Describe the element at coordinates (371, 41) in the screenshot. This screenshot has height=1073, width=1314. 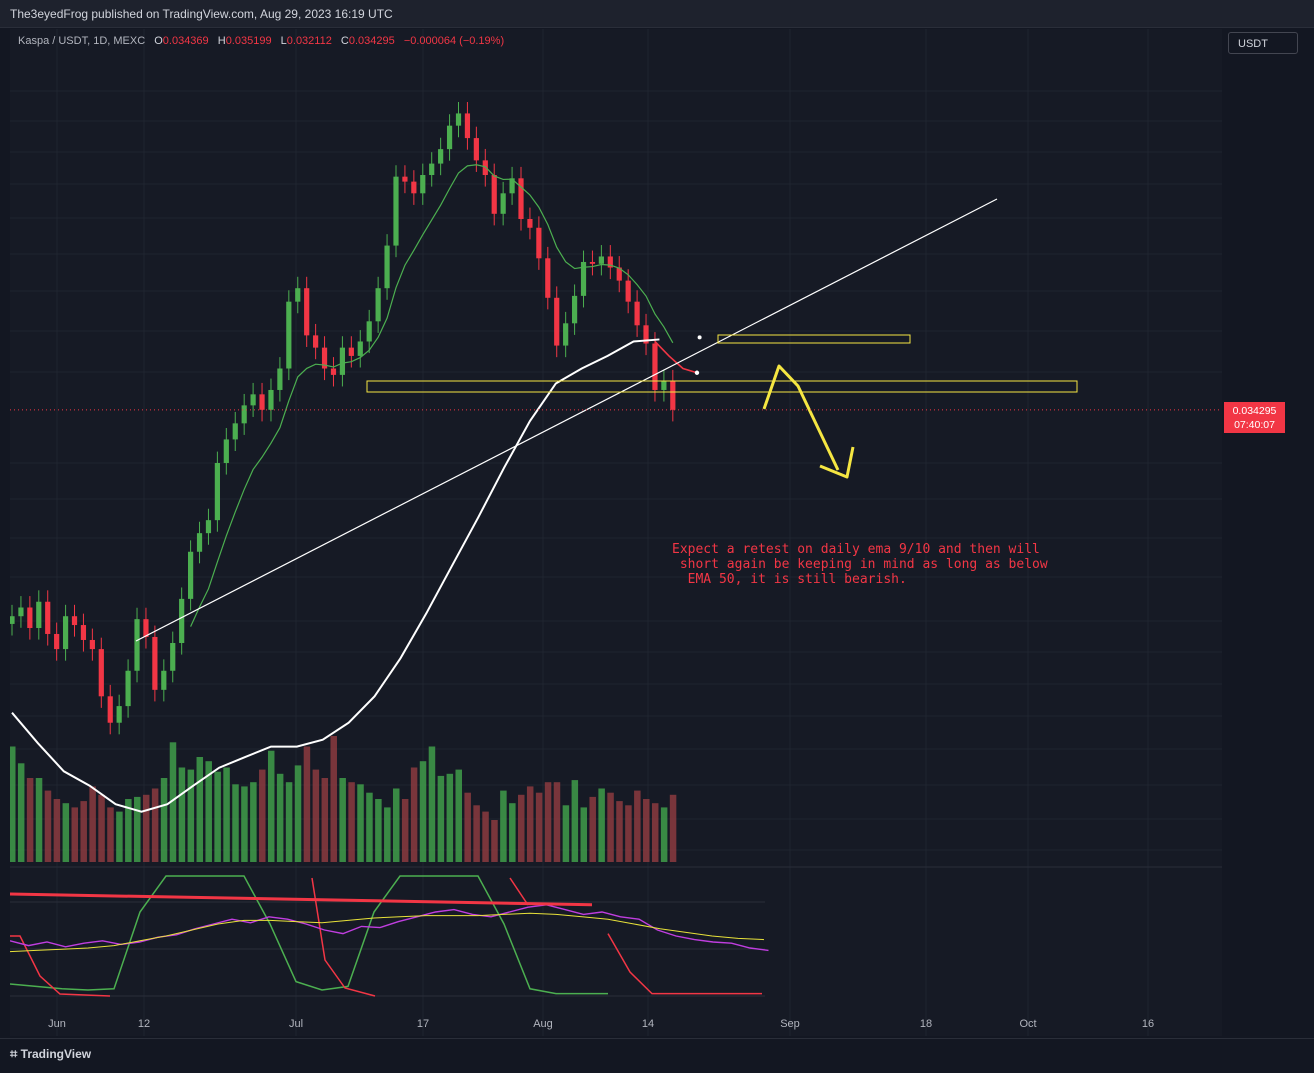
I see `close-value: 0.034295` at that location.